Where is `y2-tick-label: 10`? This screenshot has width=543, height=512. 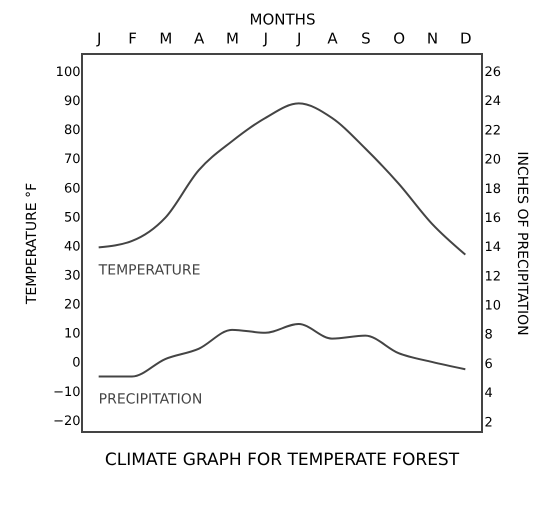 y2-tick-label: 10 is located at coordinates (493, 306).